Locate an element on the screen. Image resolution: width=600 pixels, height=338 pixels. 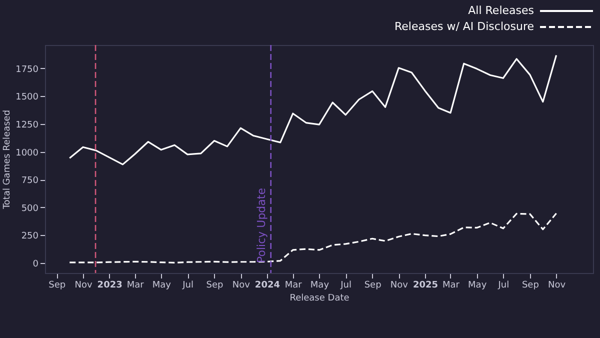
y-tick-label: 1750 is located at coordinates (27, 69).